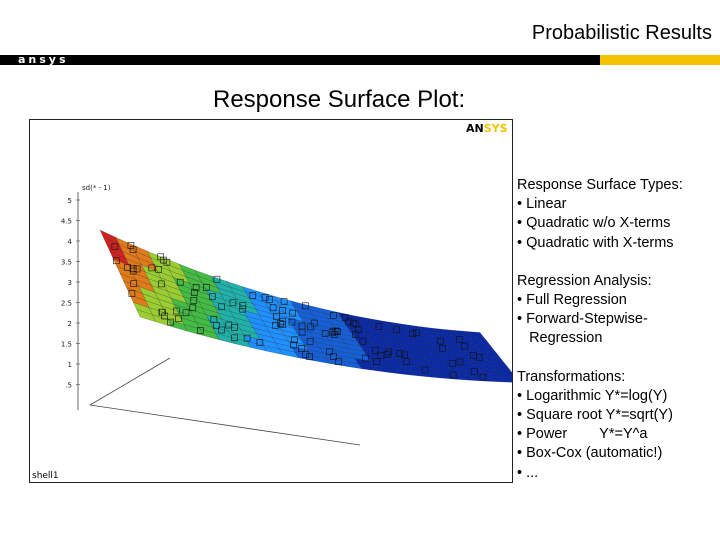 The height and width of the screenshot is (540, 720). I want to click on top-rule: ansys, so click(360, 59).